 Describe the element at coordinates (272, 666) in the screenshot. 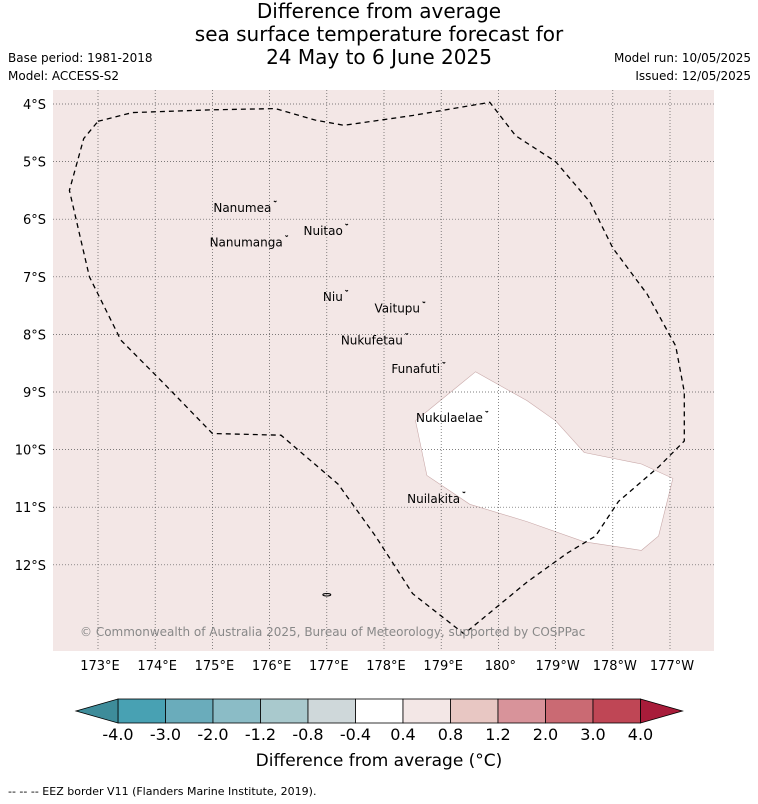

I see `lon-tick-label: 176°E` at that location.